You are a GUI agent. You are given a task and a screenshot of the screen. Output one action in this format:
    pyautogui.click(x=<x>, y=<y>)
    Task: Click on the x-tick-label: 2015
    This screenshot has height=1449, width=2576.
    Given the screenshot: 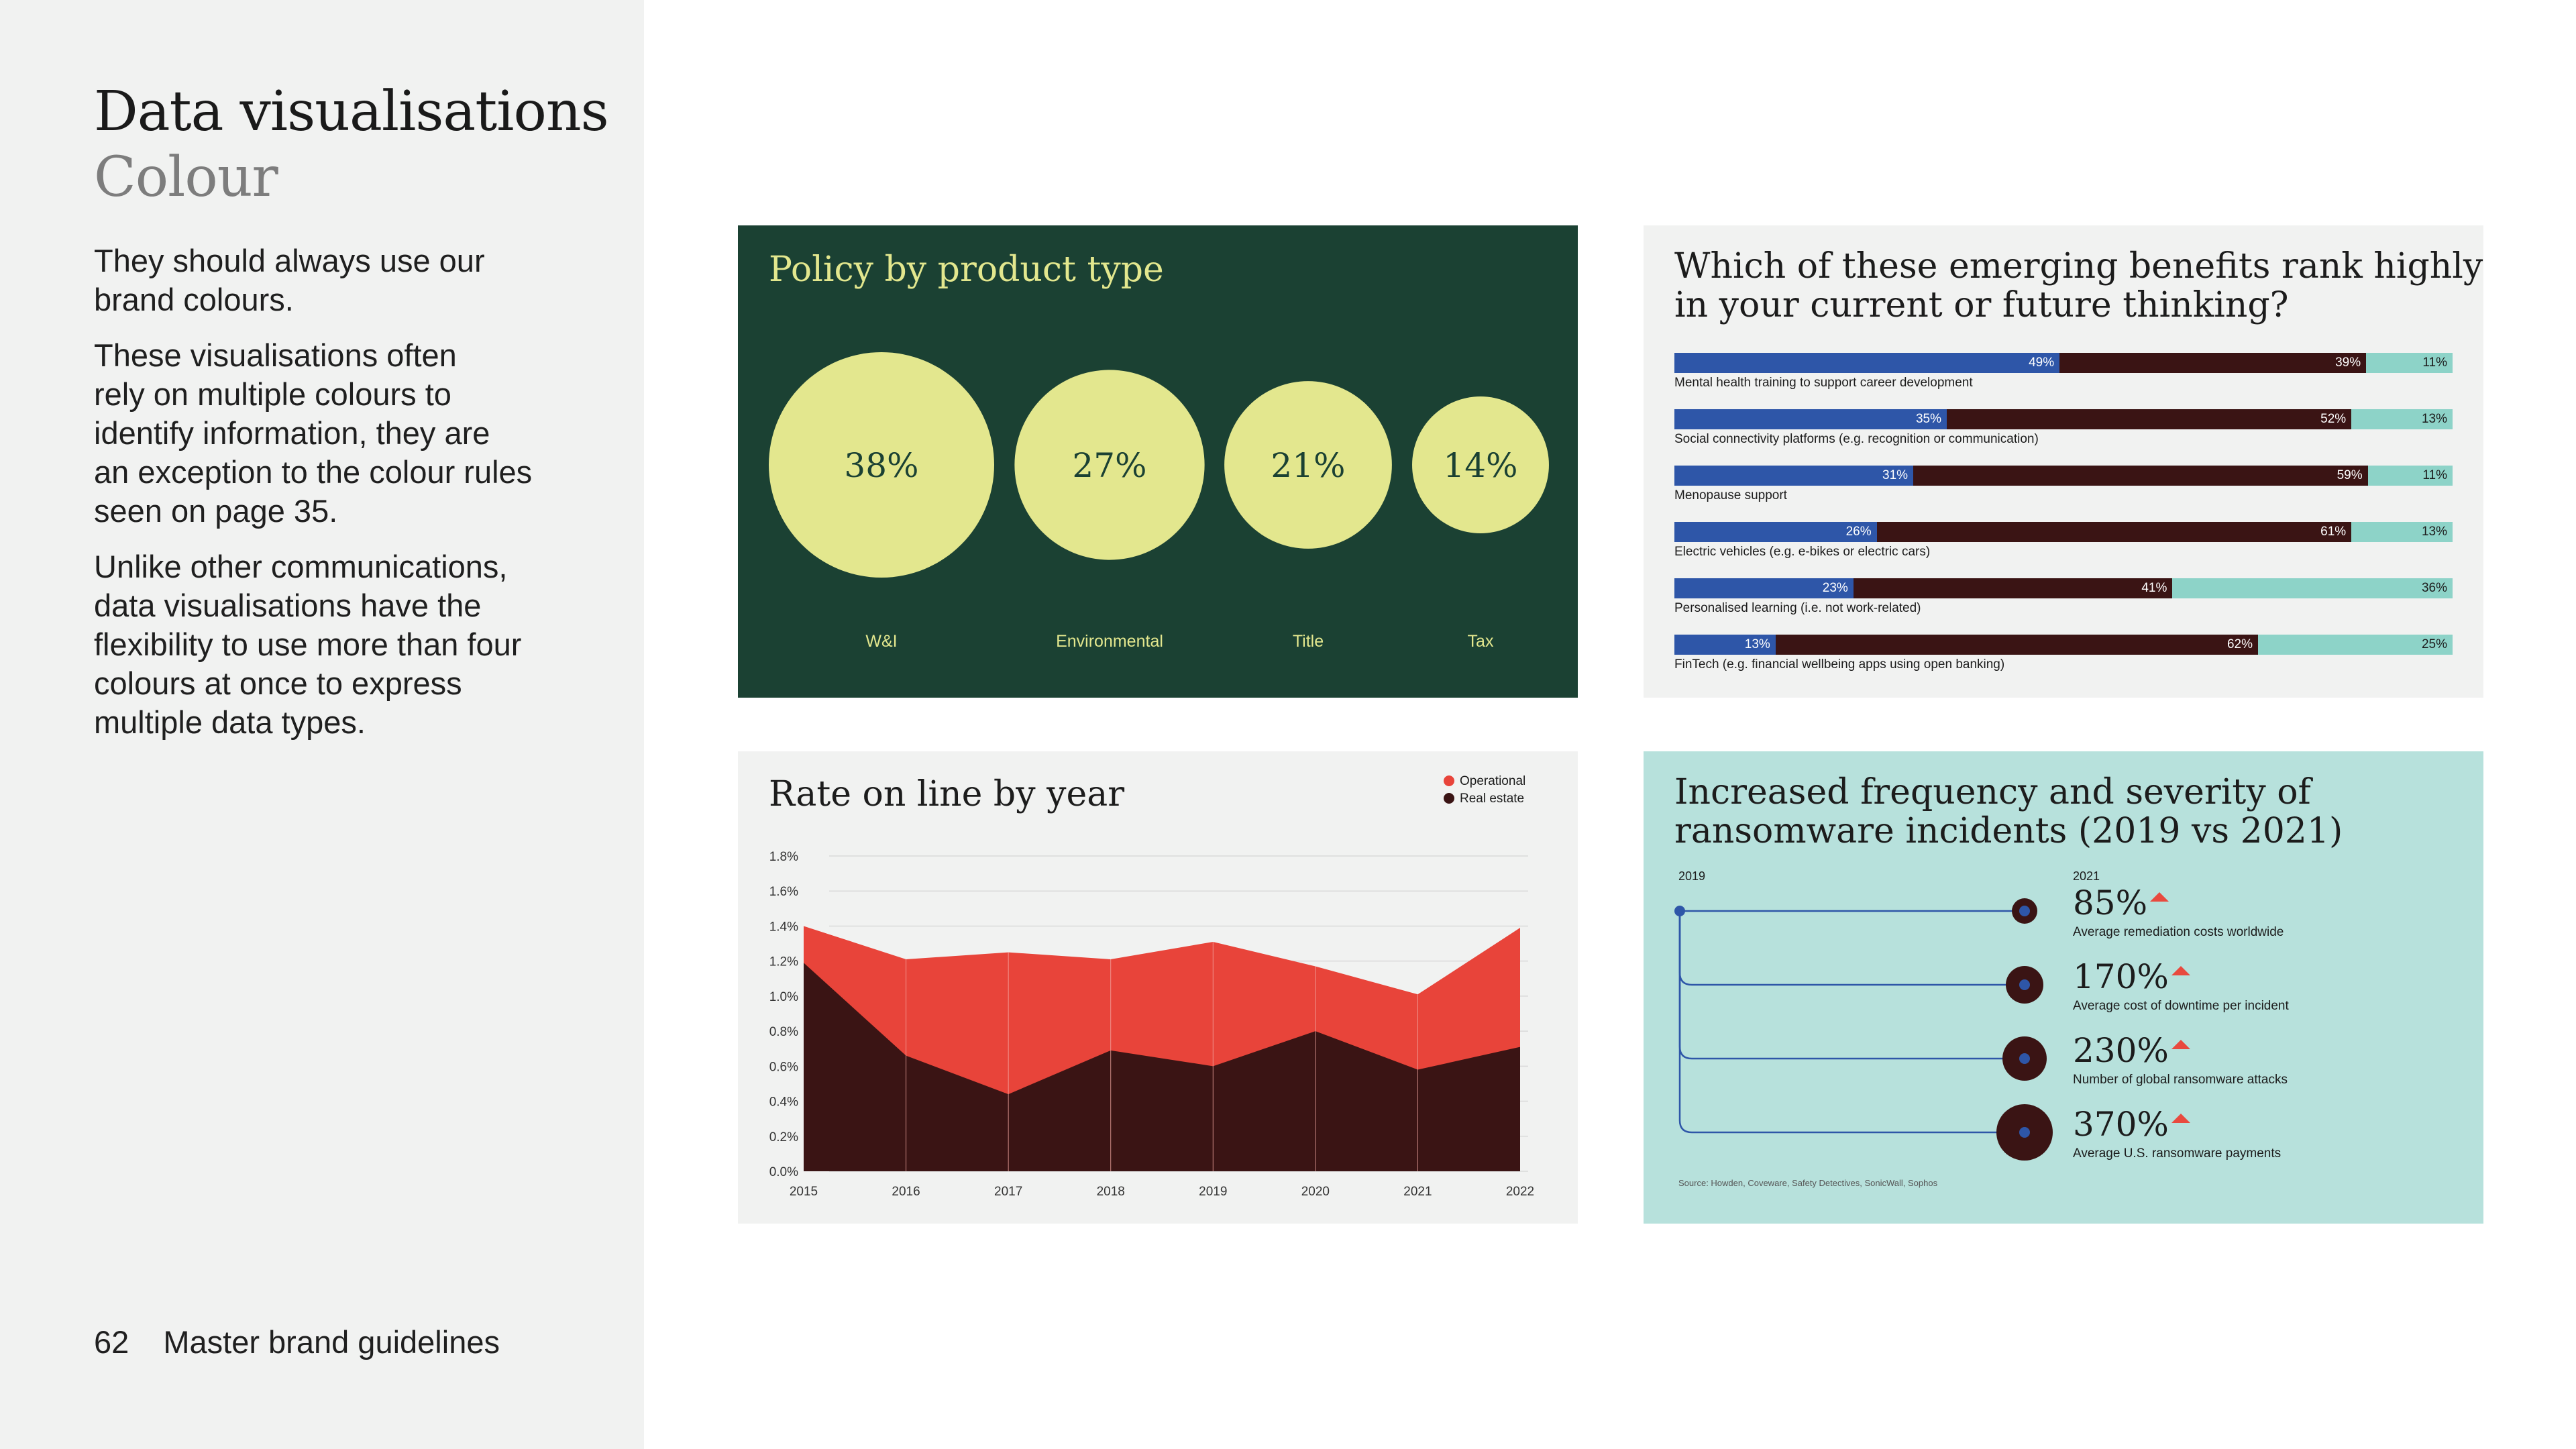 What is the action you would take?
    pyautogui.click(x=804, y=1192)
    